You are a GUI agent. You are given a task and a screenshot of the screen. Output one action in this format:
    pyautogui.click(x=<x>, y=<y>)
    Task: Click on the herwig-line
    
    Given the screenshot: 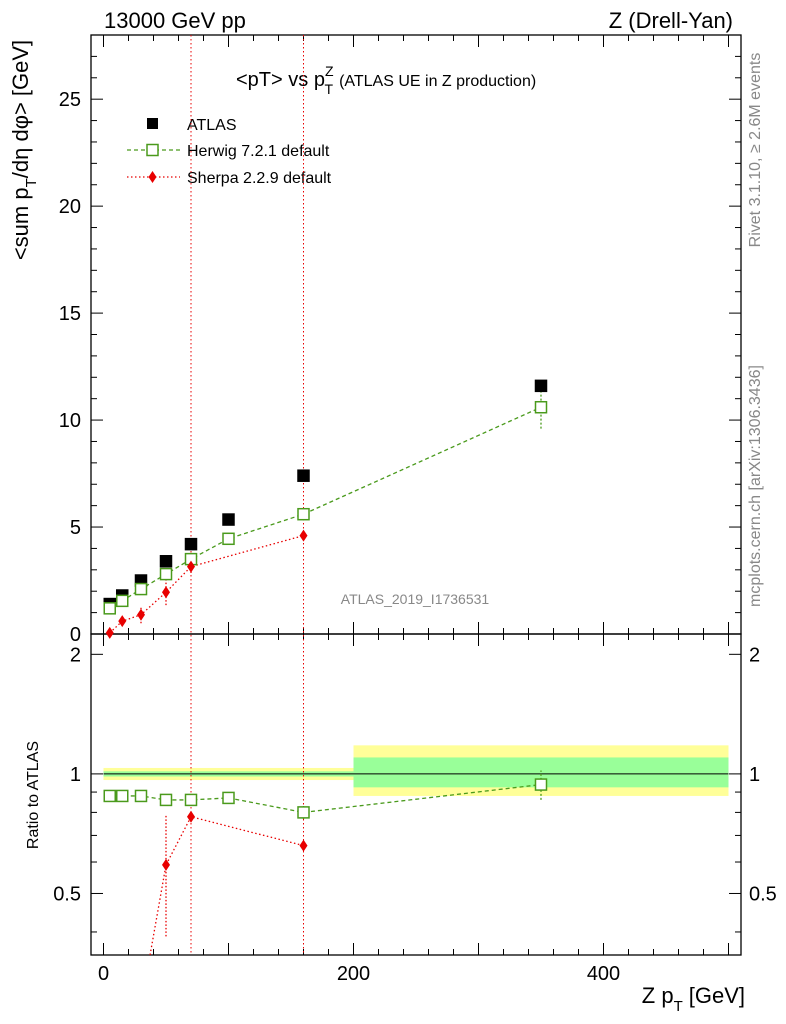 What is the action you would take?
    pyautogui.click(x=325, y=507)
    